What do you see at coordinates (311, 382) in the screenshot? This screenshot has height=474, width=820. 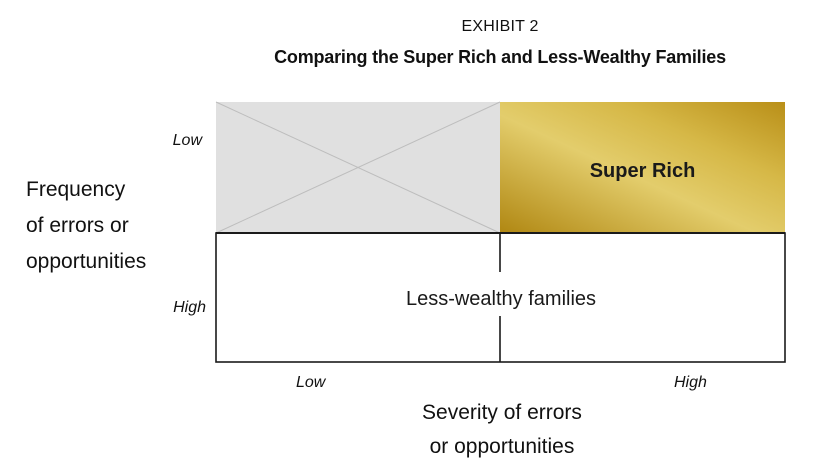 I see `x-tick-low: Low` at bounding box center [311, 382].